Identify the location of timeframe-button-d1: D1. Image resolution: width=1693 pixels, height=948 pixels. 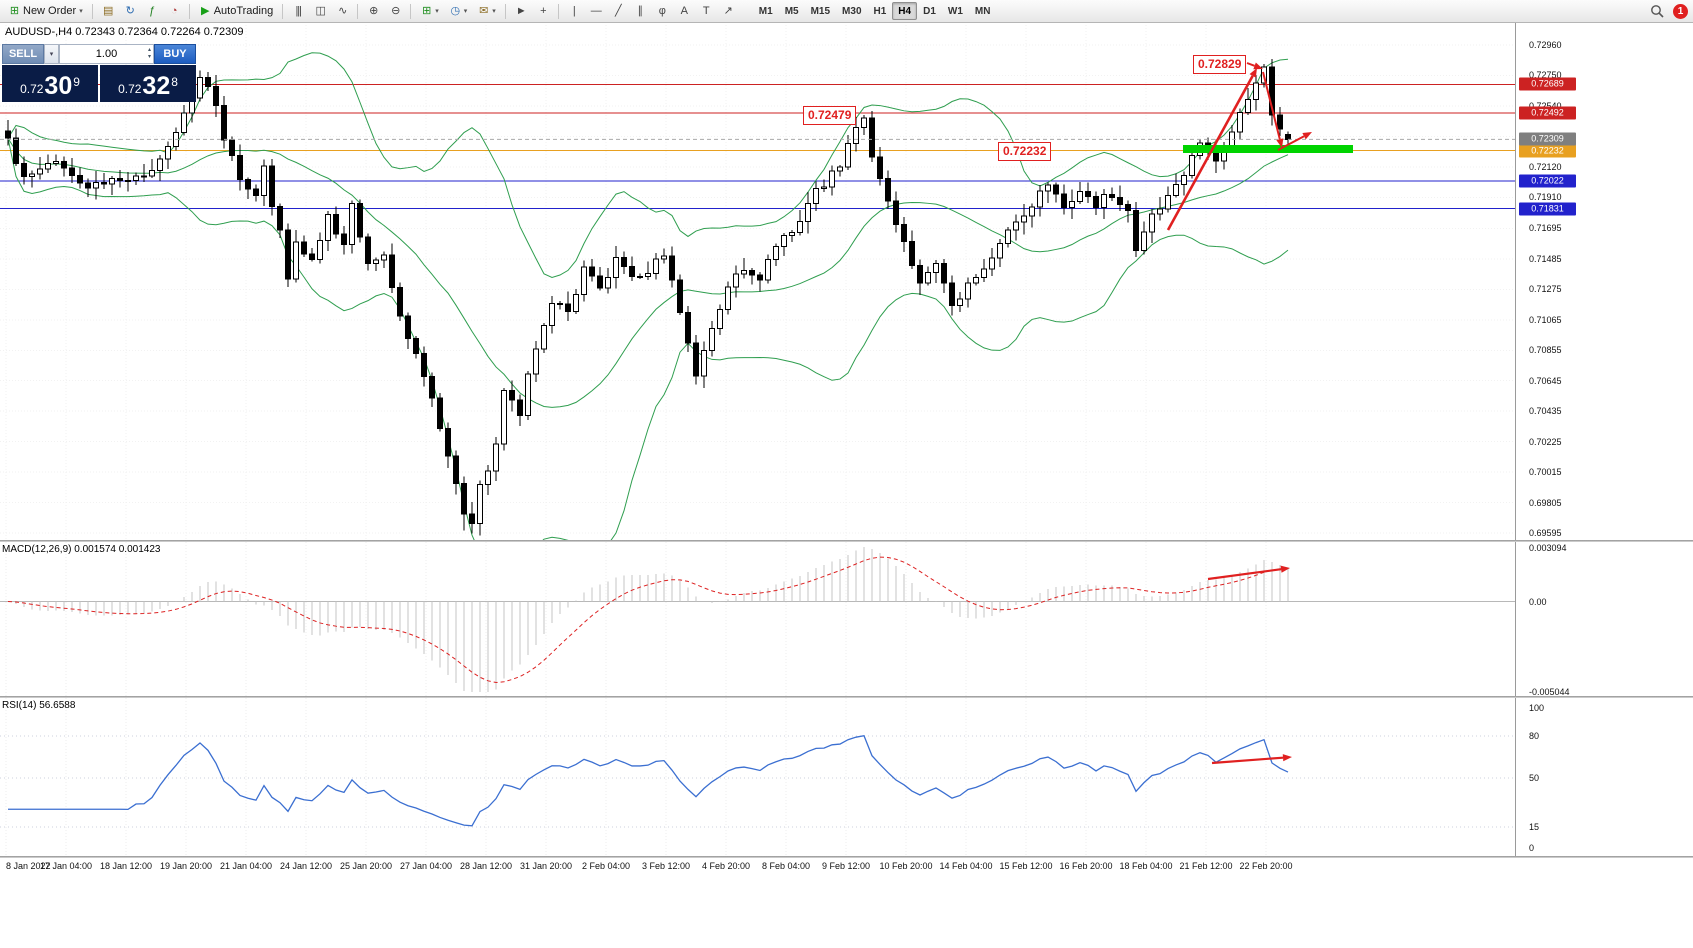
(929, 11).